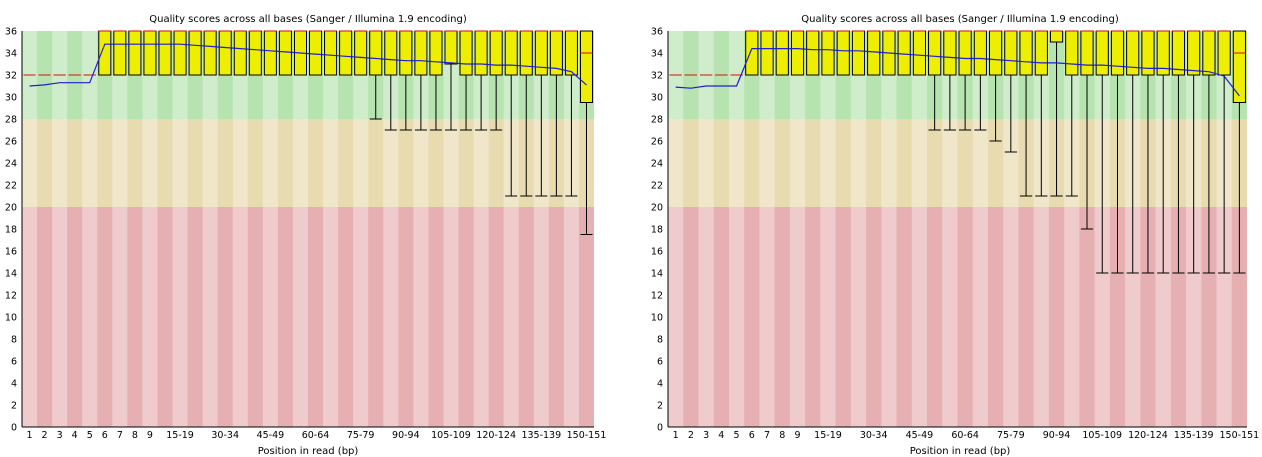 This screenshot has width=1262, height=457. Describe the element at coordinates (1148, 435) in the screenshot. I see `x-tick-label: 120-124` at that location.